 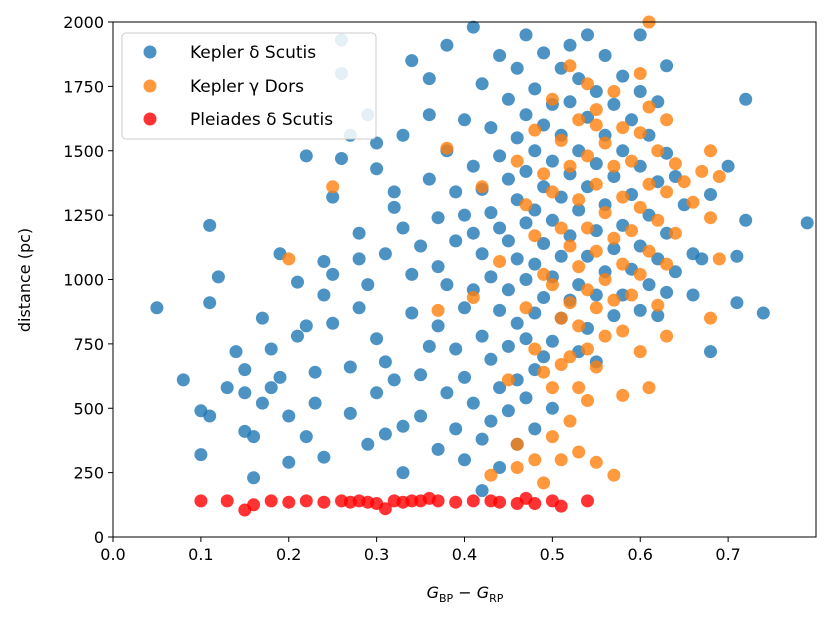 What do you see at coordinates (727, 554) in the screenshot?
I see `x-tick-label: 0.7` at bounding box center [727, 554].